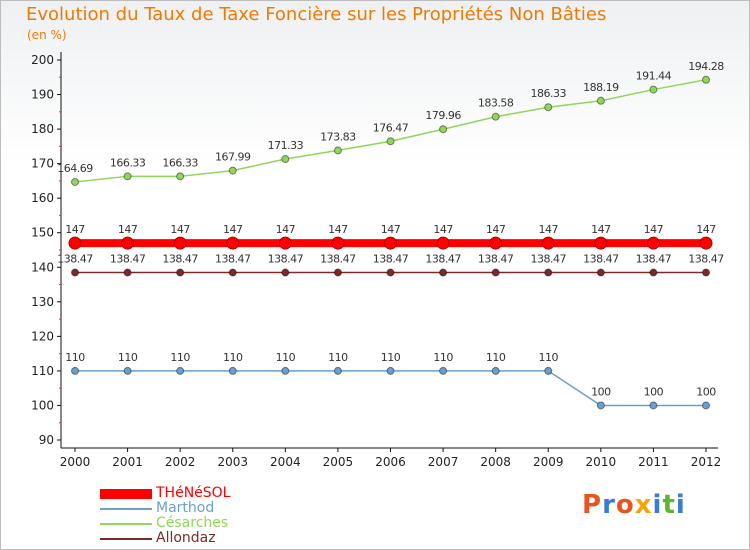 Image resolution: width=750 pixels, height=550 pixels. I want to click on y-tick-label: 190, so click(42, 95).